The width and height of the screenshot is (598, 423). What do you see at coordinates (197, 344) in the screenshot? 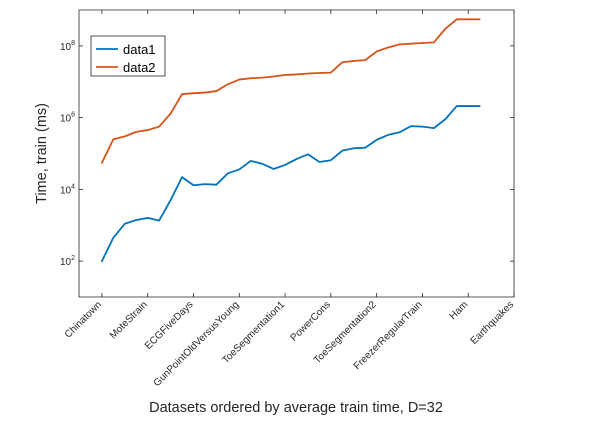
I see `x-tick-label: GunPointOldVersusYoung` at bounding box center [197, 344].